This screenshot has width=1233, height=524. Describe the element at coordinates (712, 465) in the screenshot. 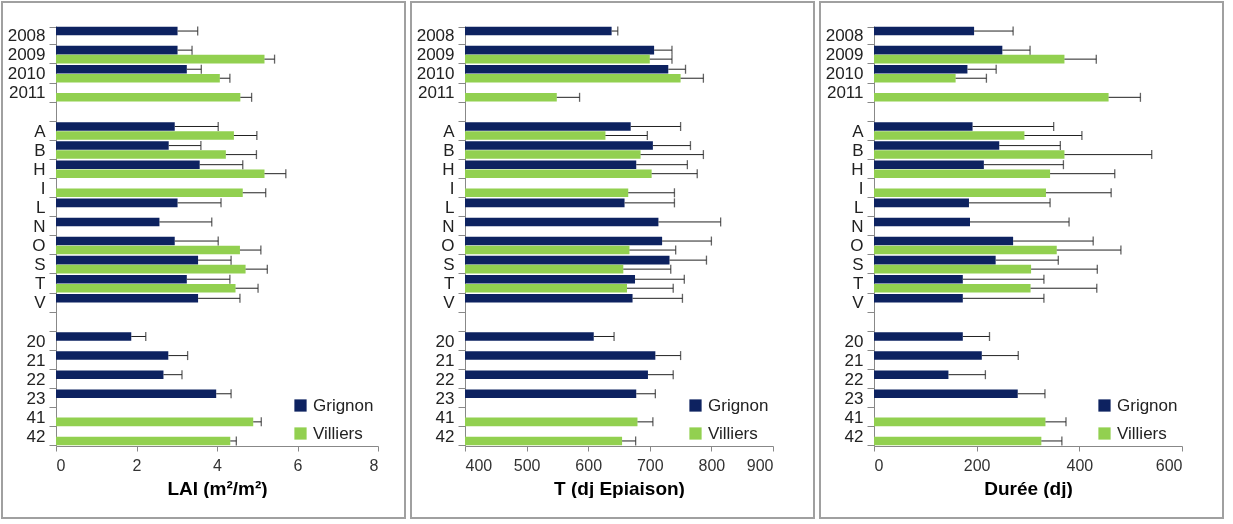

I see `x-tick-label: 800` at that location.